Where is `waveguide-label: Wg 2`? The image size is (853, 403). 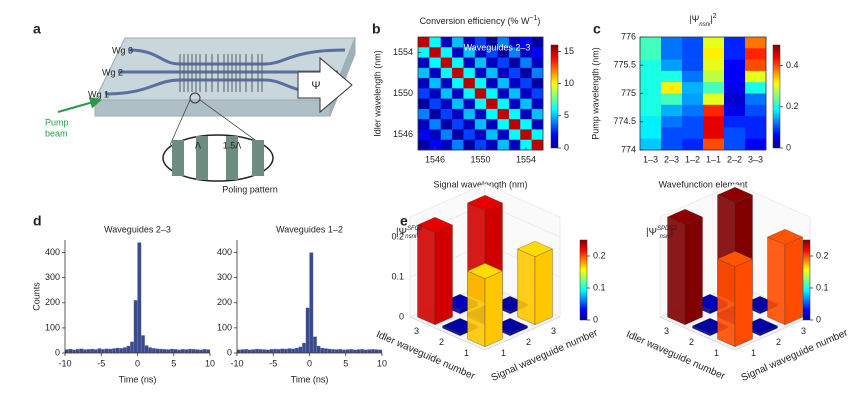 waveguide-label: Wg 2 is located at coordinates (112, 72).